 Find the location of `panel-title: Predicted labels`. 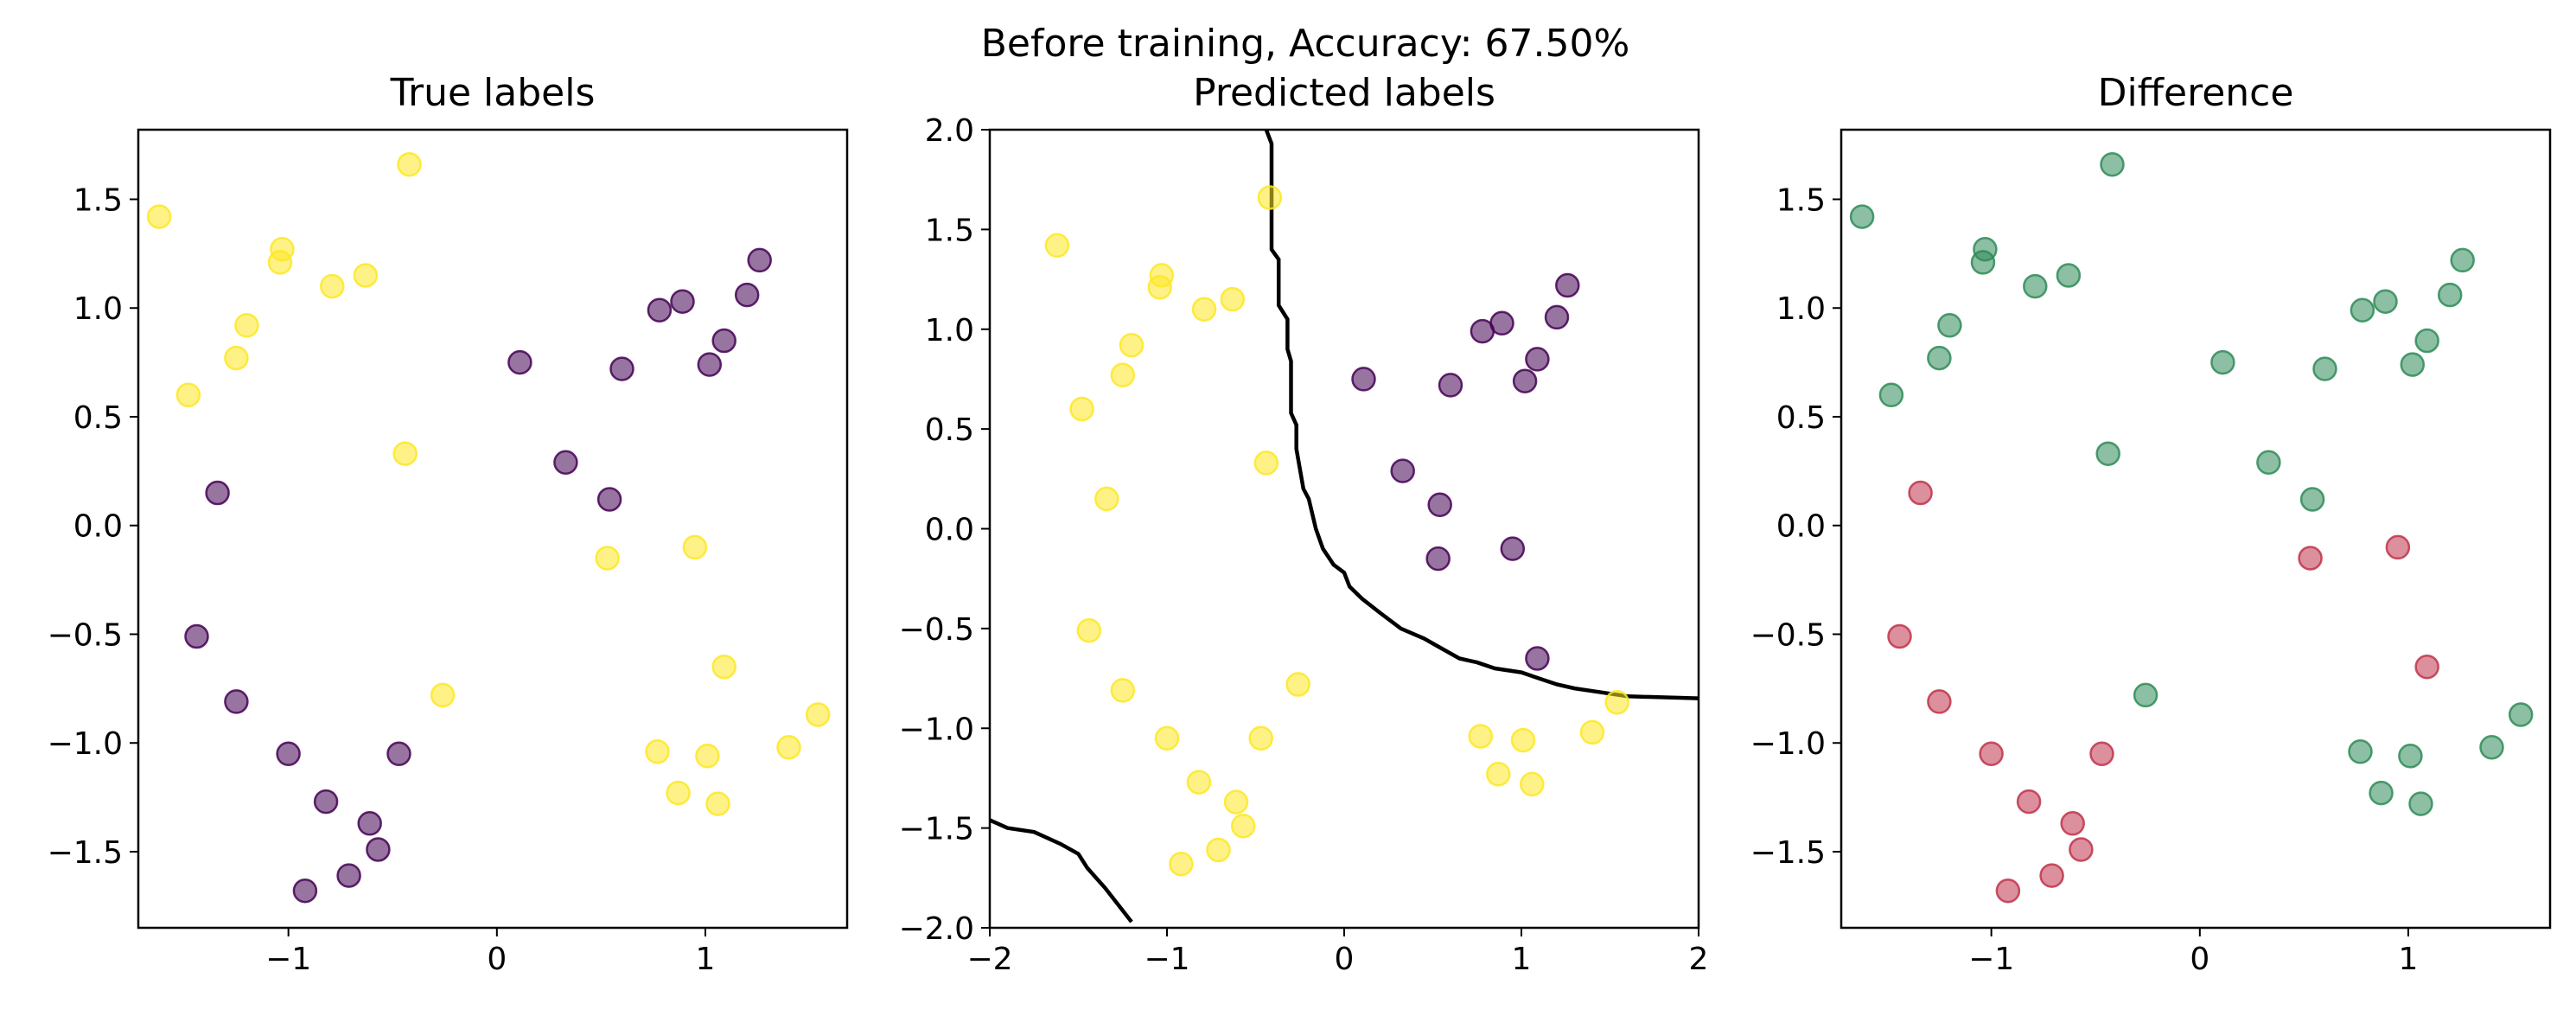

panel-title: Predicted labels is located at coordinates (1344, 93).